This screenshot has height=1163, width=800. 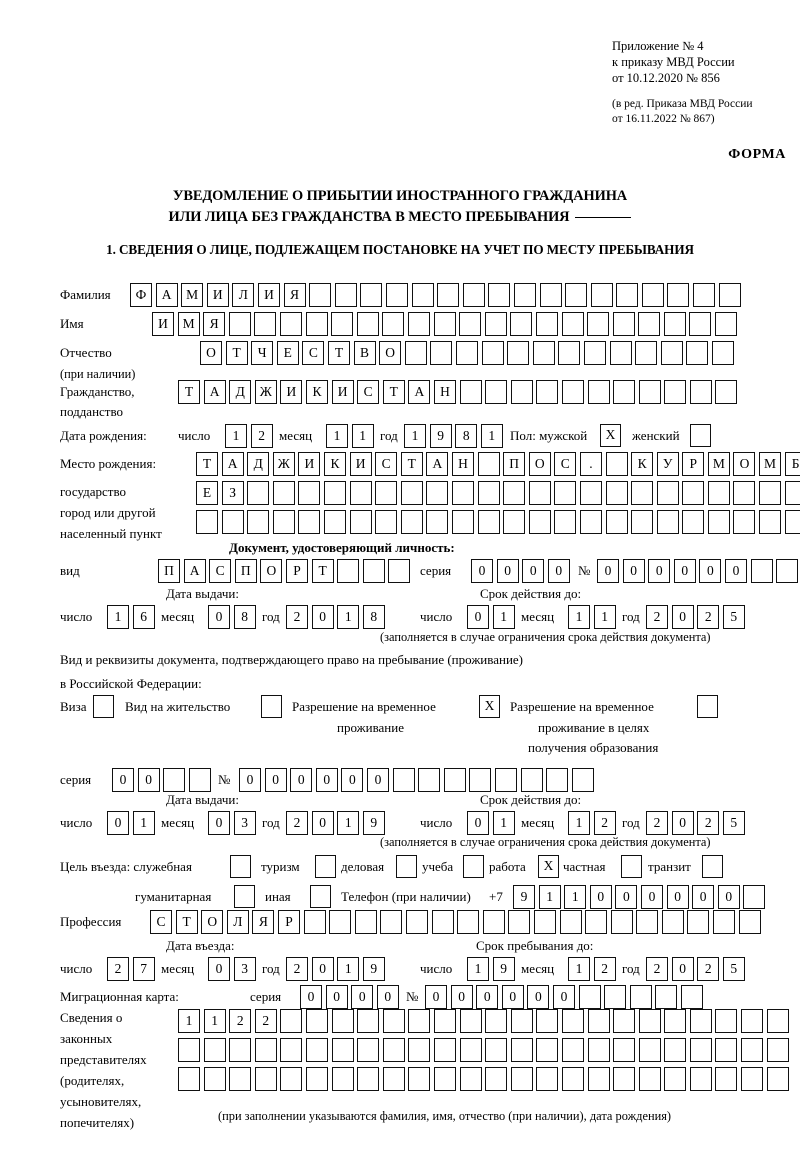 What do you see at coordinates (237, 922) in the screenshot?
I see `char-box: Л` at bounding box center [237, 922].